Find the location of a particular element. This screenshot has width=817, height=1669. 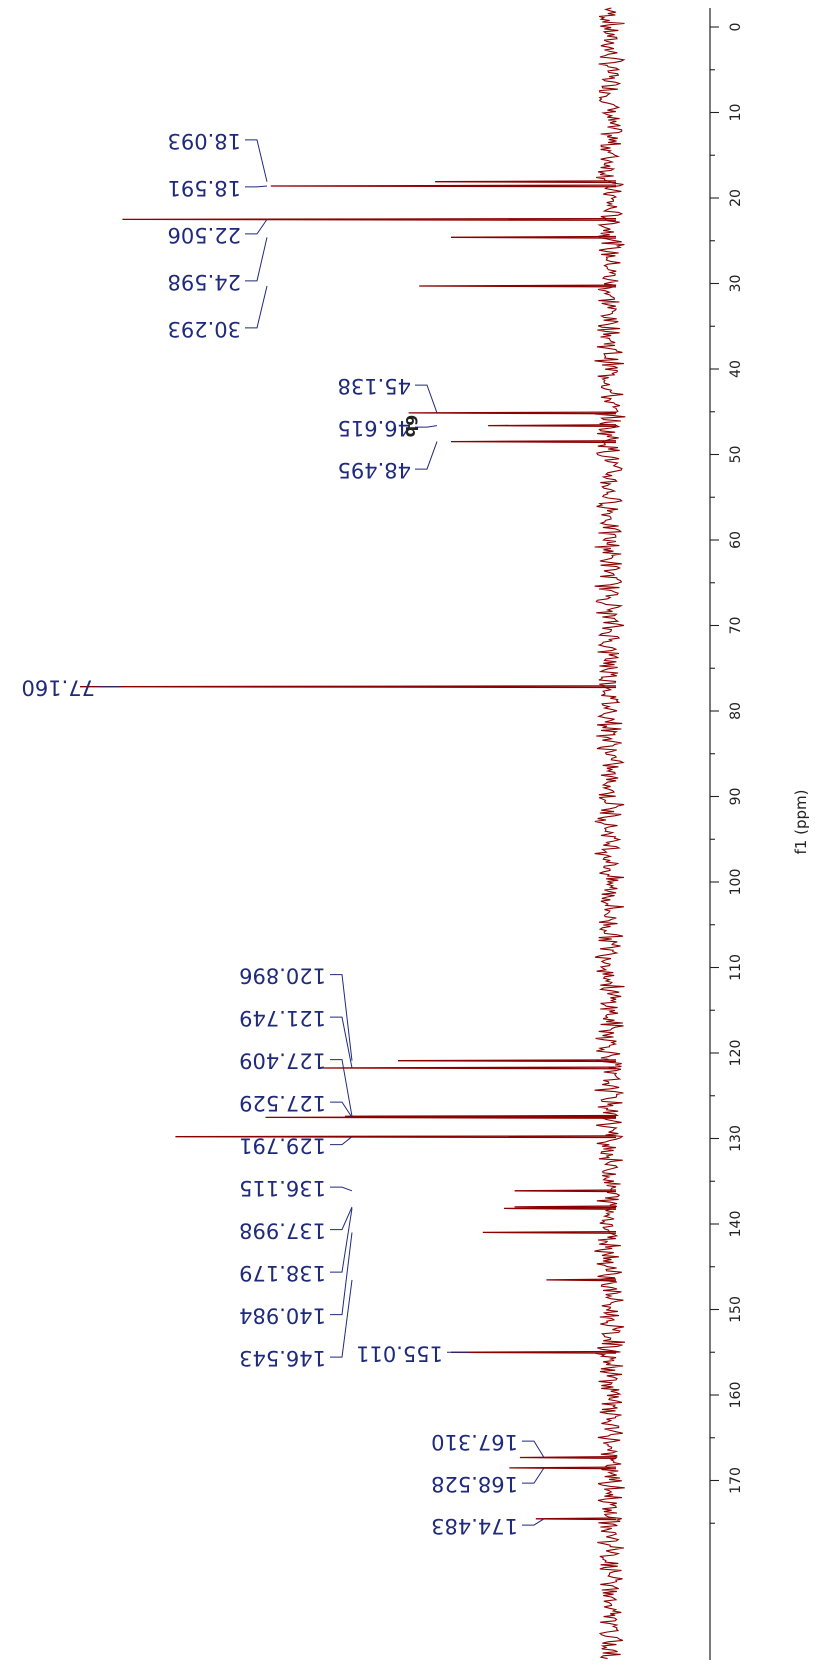

peak-connector-129.791 is located at coordinates (341, 1141).